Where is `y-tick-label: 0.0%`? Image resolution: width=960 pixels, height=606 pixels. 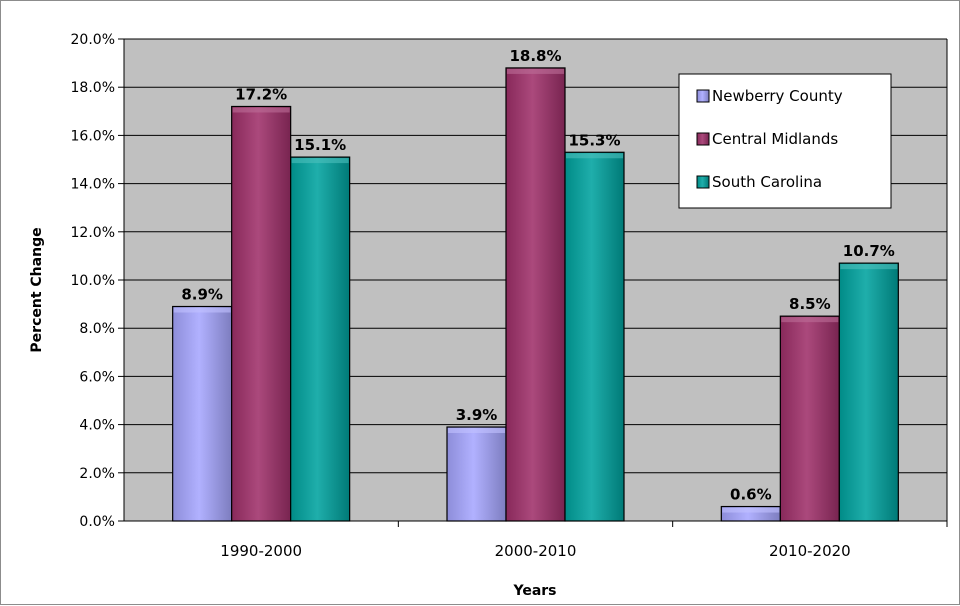
y-tick-label: 0.0% is located at coordinates (97, 522).